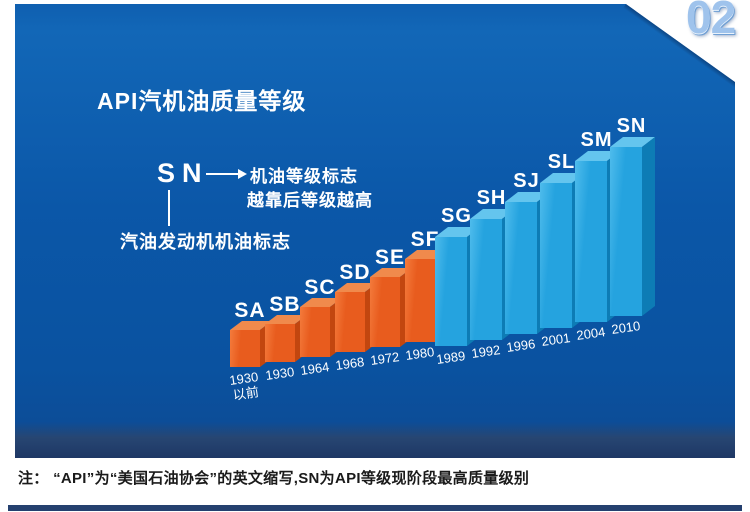 The width and height of the screenshot is (750, 512). What do you see at coordinates (274, 478) in the screenshot?
I see `footnote-text: 注： “API”为“美国石油协会”的英文缩写,SN为API等级现阶段最高质量级别` at bounding box center [274, 478].